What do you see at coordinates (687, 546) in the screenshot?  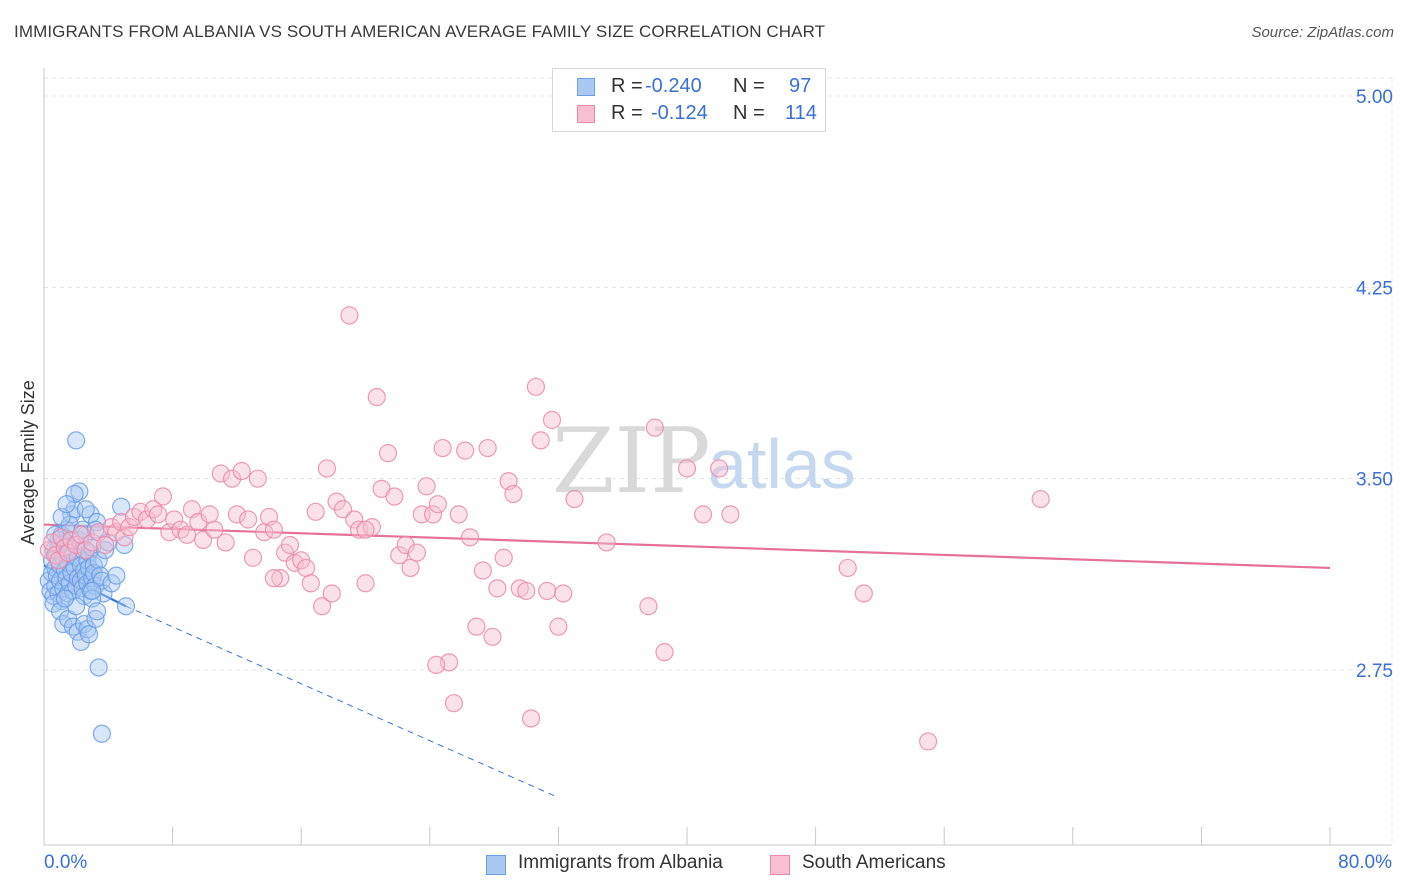 I see `trend-line-south-americans` at bounding box center [687, 546].